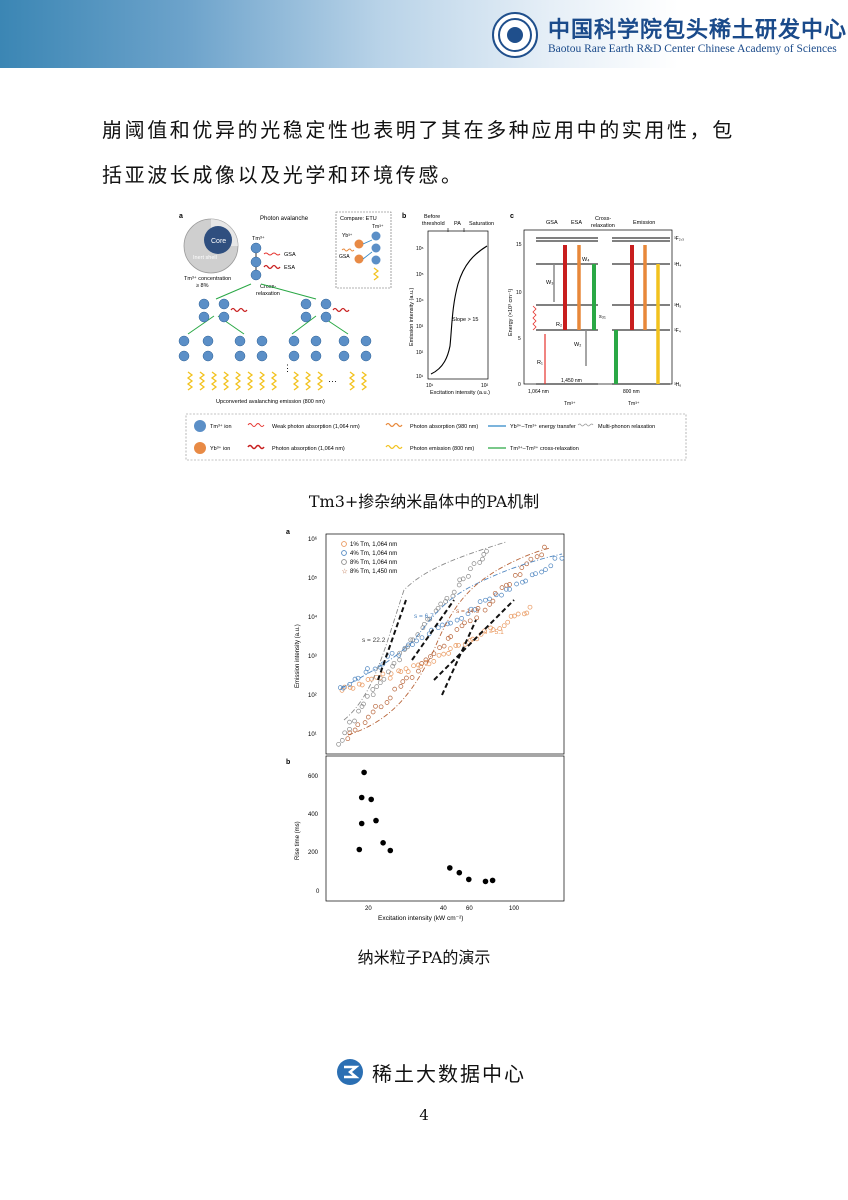 The image size is (848, 1200). What do you see at coordinates (519, 339) in the screenshot?
I see `c-ytick-5: 5` at bounding box center [519, 339].